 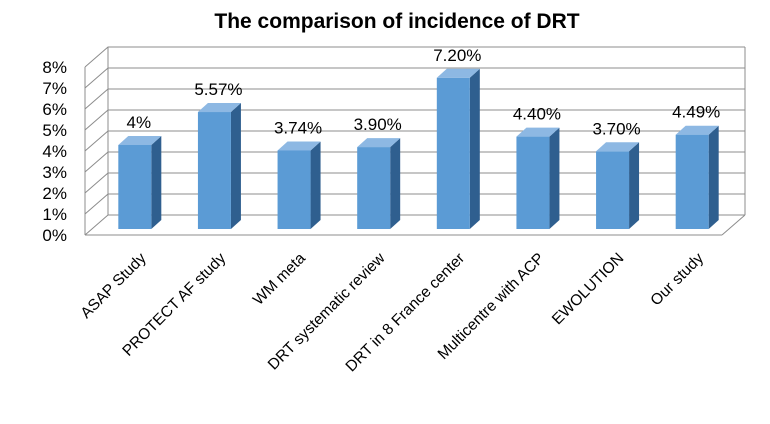 I want to click on y-tick-label: 4%, so click(x=54, y=151).